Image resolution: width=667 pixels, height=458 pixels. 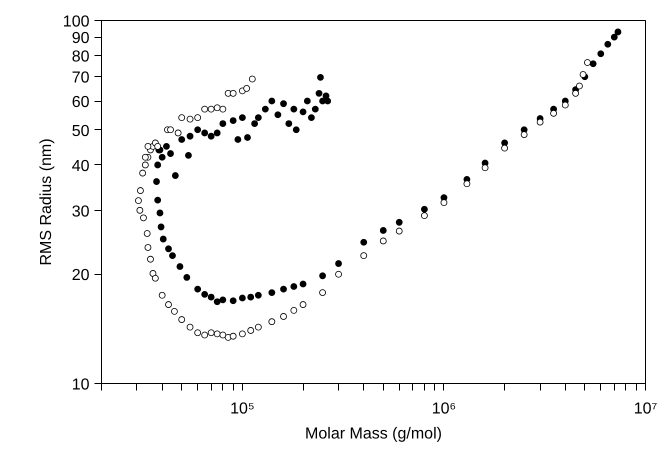 I want to click on y-tick-label: 30, so click(x=81, y=211).